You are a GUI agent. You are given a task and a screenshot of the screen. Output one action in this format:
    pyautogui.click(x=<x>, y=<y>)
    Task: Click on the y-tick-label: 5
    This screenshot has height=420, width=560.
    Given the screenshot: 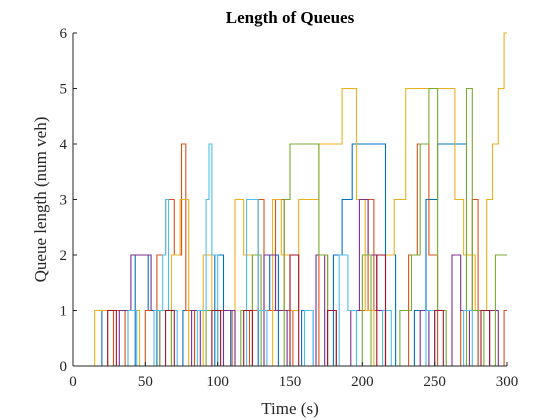 What is the action you would take?
    pyautogui.click(x=64, y=90)
    